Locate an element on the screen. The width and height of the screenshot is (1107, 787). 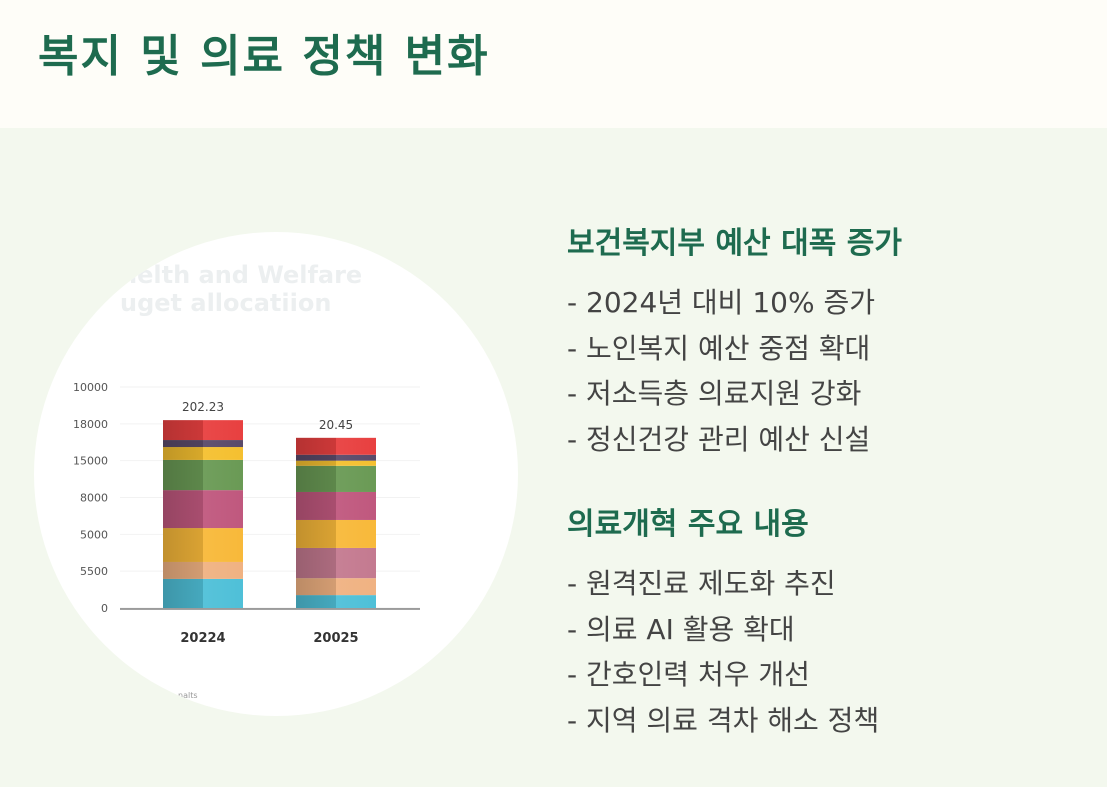
y-tick-label: 5500 is located at coordinates (94, 571).